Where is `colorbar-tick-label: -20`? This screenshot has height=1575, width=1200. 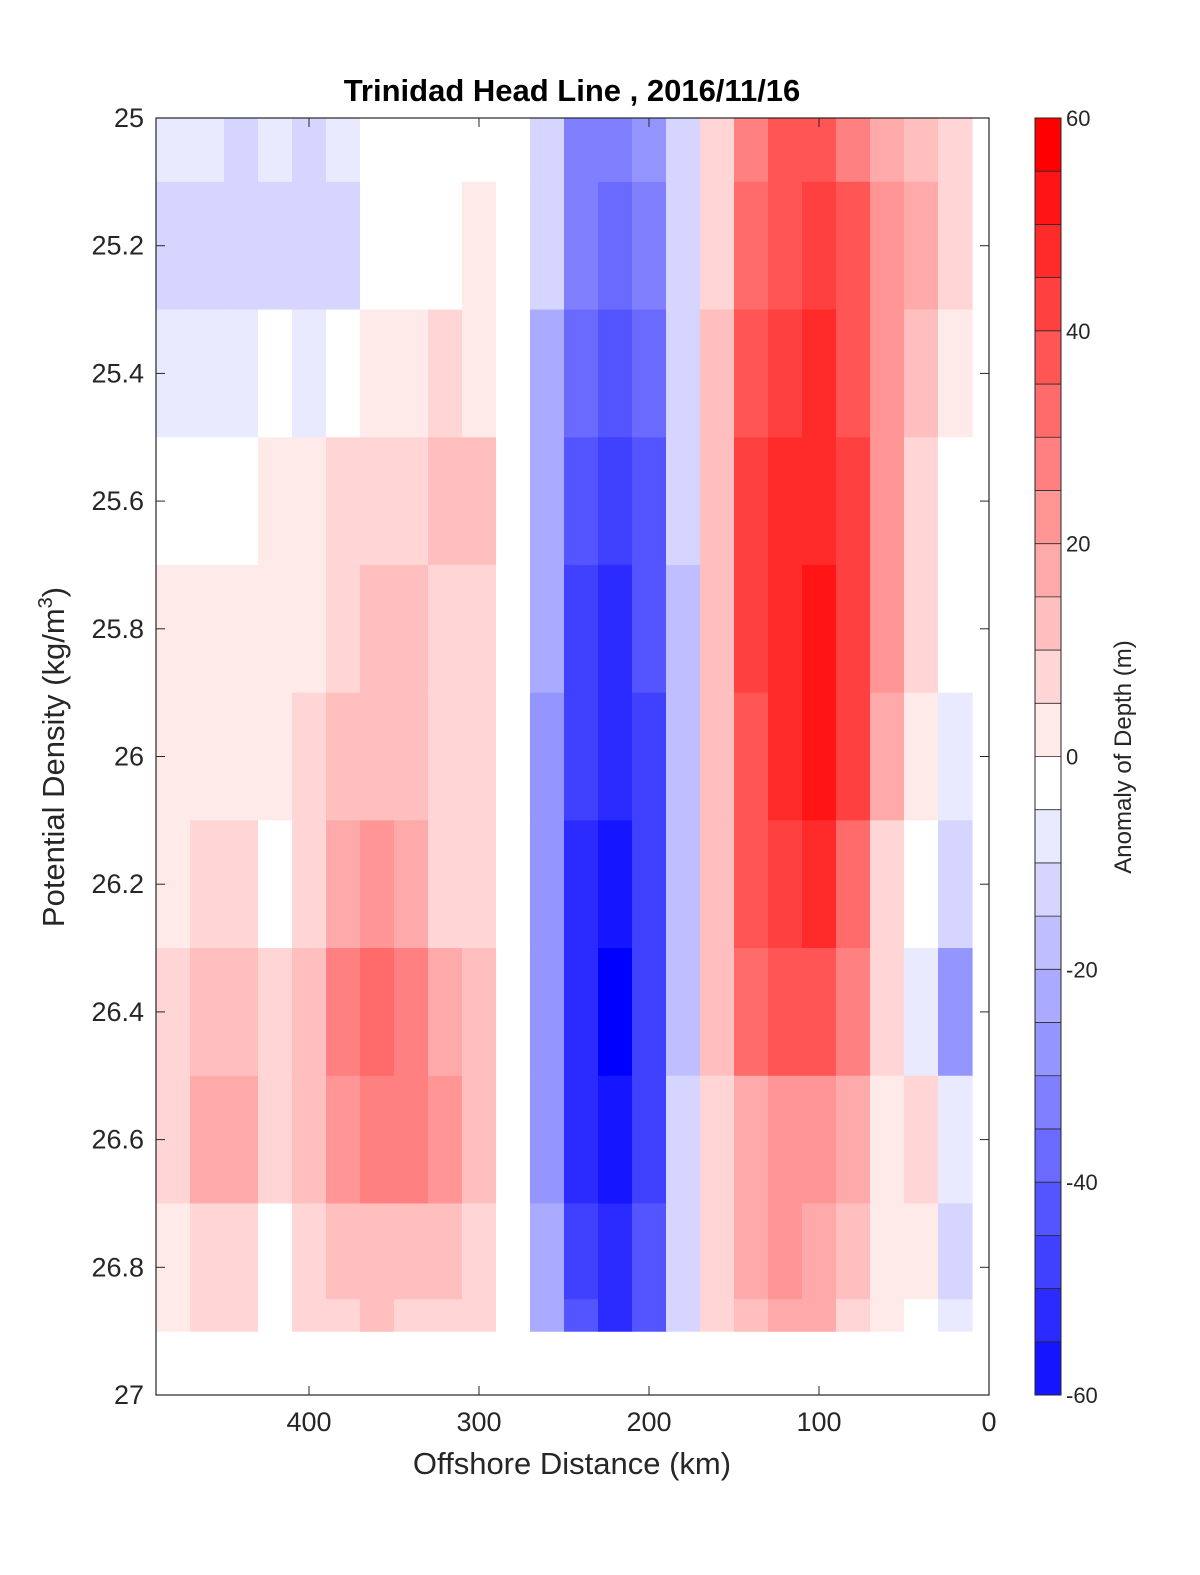
colorbar-tick-label: -20 is located at coordinates (1082, 969).